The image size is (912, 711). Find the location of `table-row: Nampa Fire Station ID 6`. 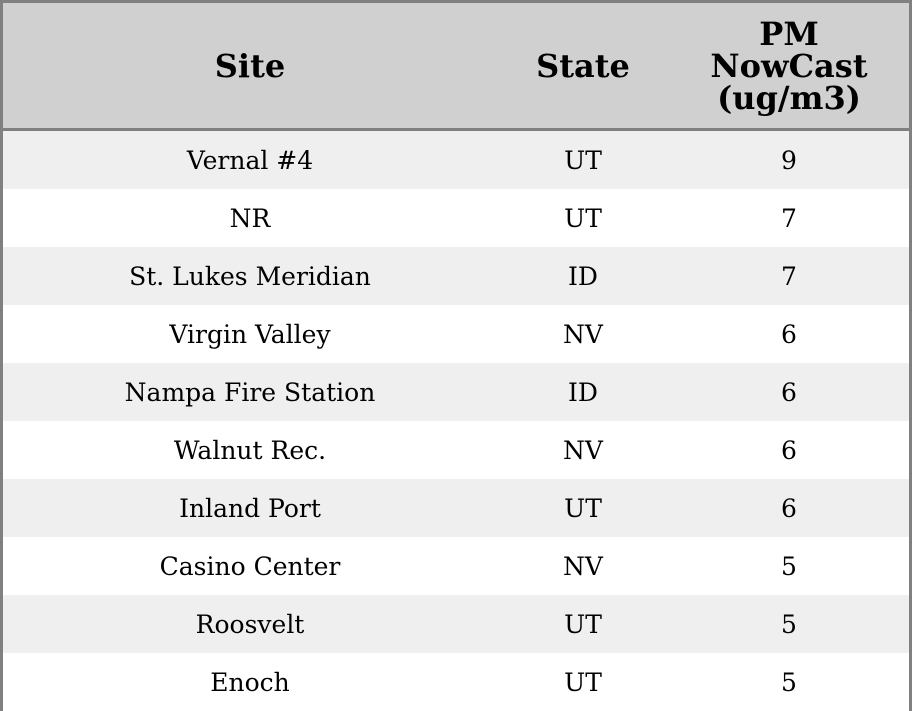

table-row: Nampa Fire Station ID 6 is located at coordinates (456, 392).